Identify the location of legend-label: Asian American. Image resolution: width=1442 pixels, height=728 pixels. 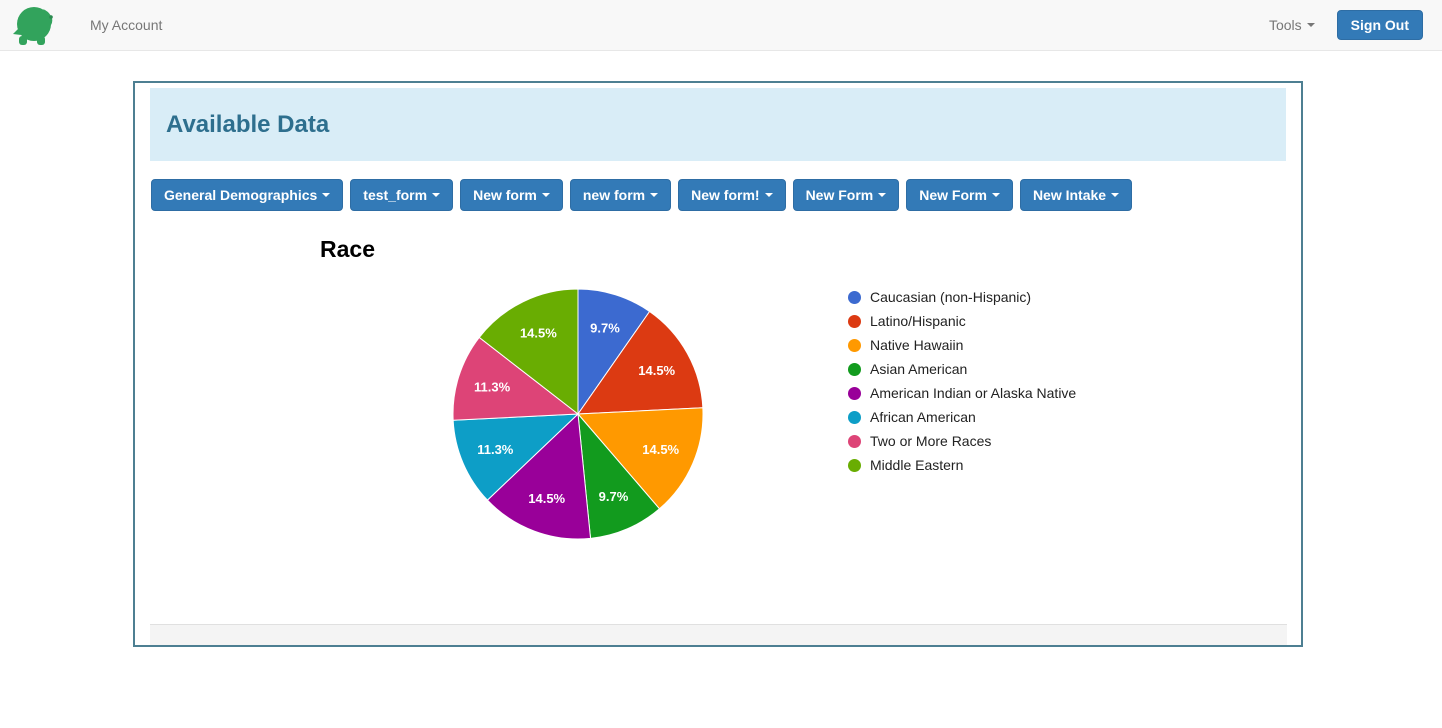
(919, 369).